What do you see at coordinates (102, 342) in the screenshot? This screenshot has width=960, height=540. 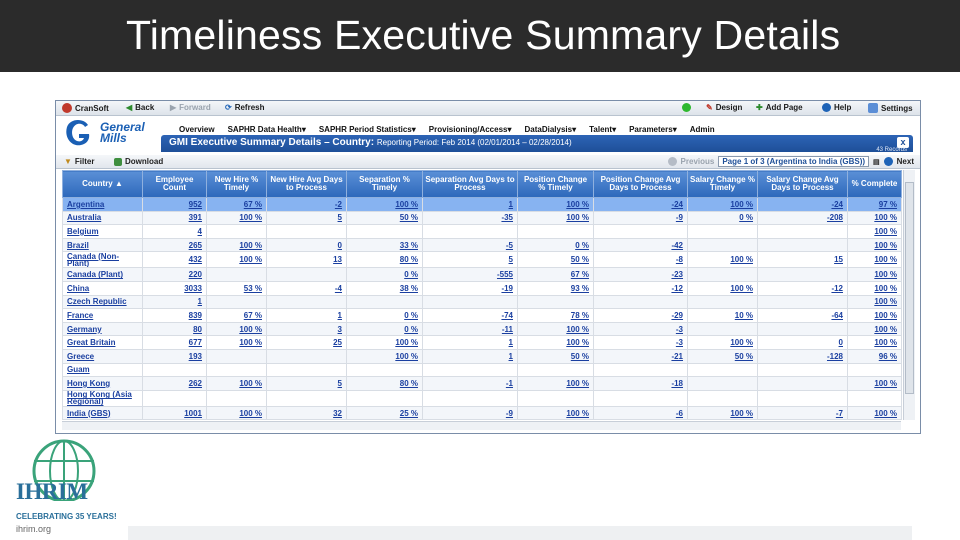 I see `country-cell: Great Britain` at bounding box center [102, 342].